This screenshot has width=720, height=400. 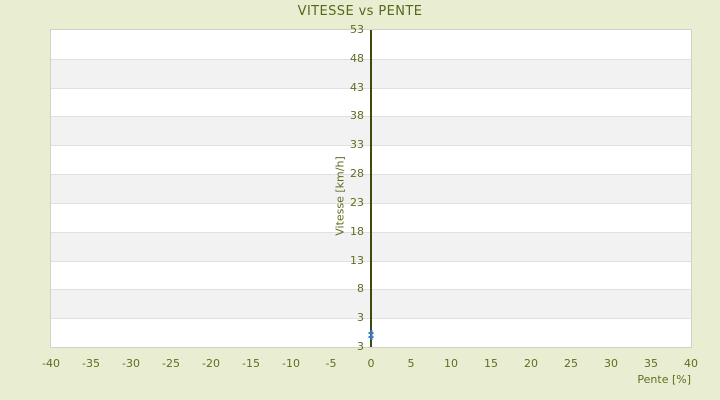 I want to click on x-tick-label: -5, so click(x=331, y=363).